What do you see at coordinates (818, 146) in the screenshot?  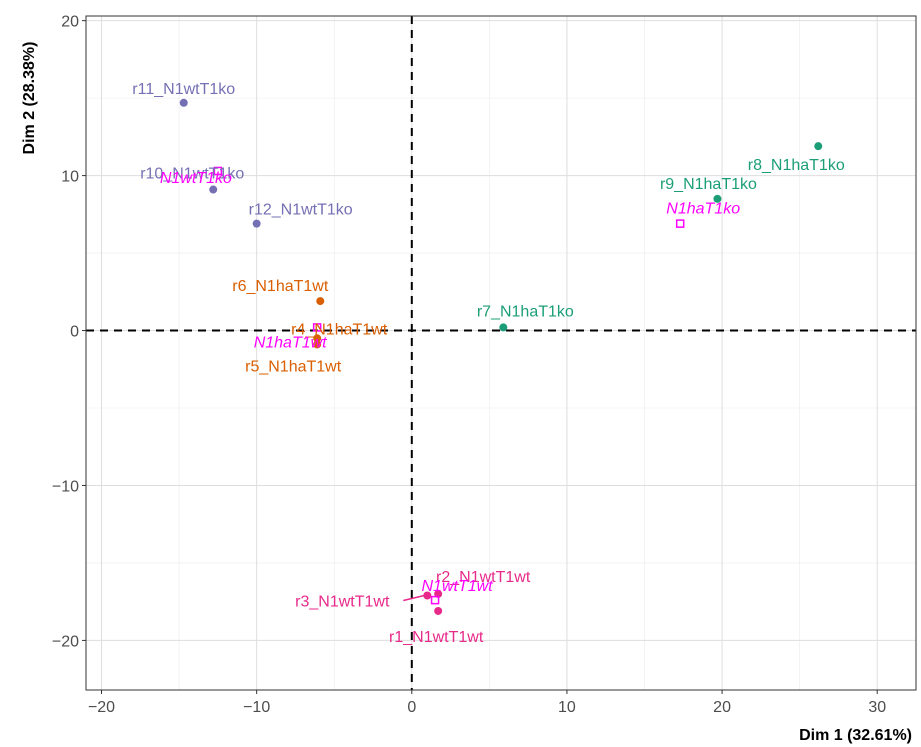 I see `point-r8_N1haT1ko` at bounding box center [818, 146].